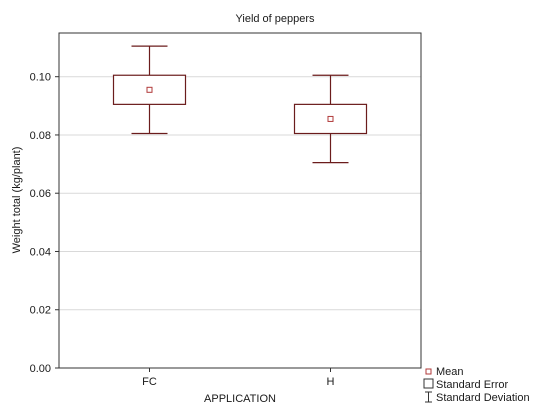 The width and height of the screenshot is (550, 416). I want to click on legend-se-marker, so click(428, 383).